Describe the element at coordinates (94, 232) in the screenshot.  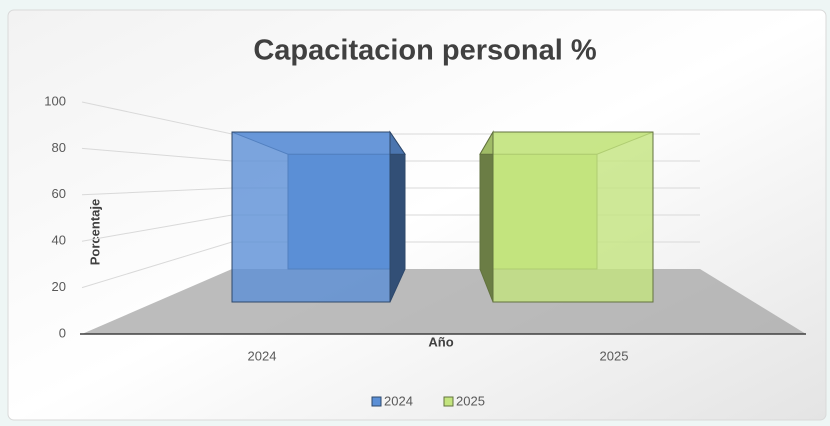
I see `y-axis-label: Porcentaje` at that location.